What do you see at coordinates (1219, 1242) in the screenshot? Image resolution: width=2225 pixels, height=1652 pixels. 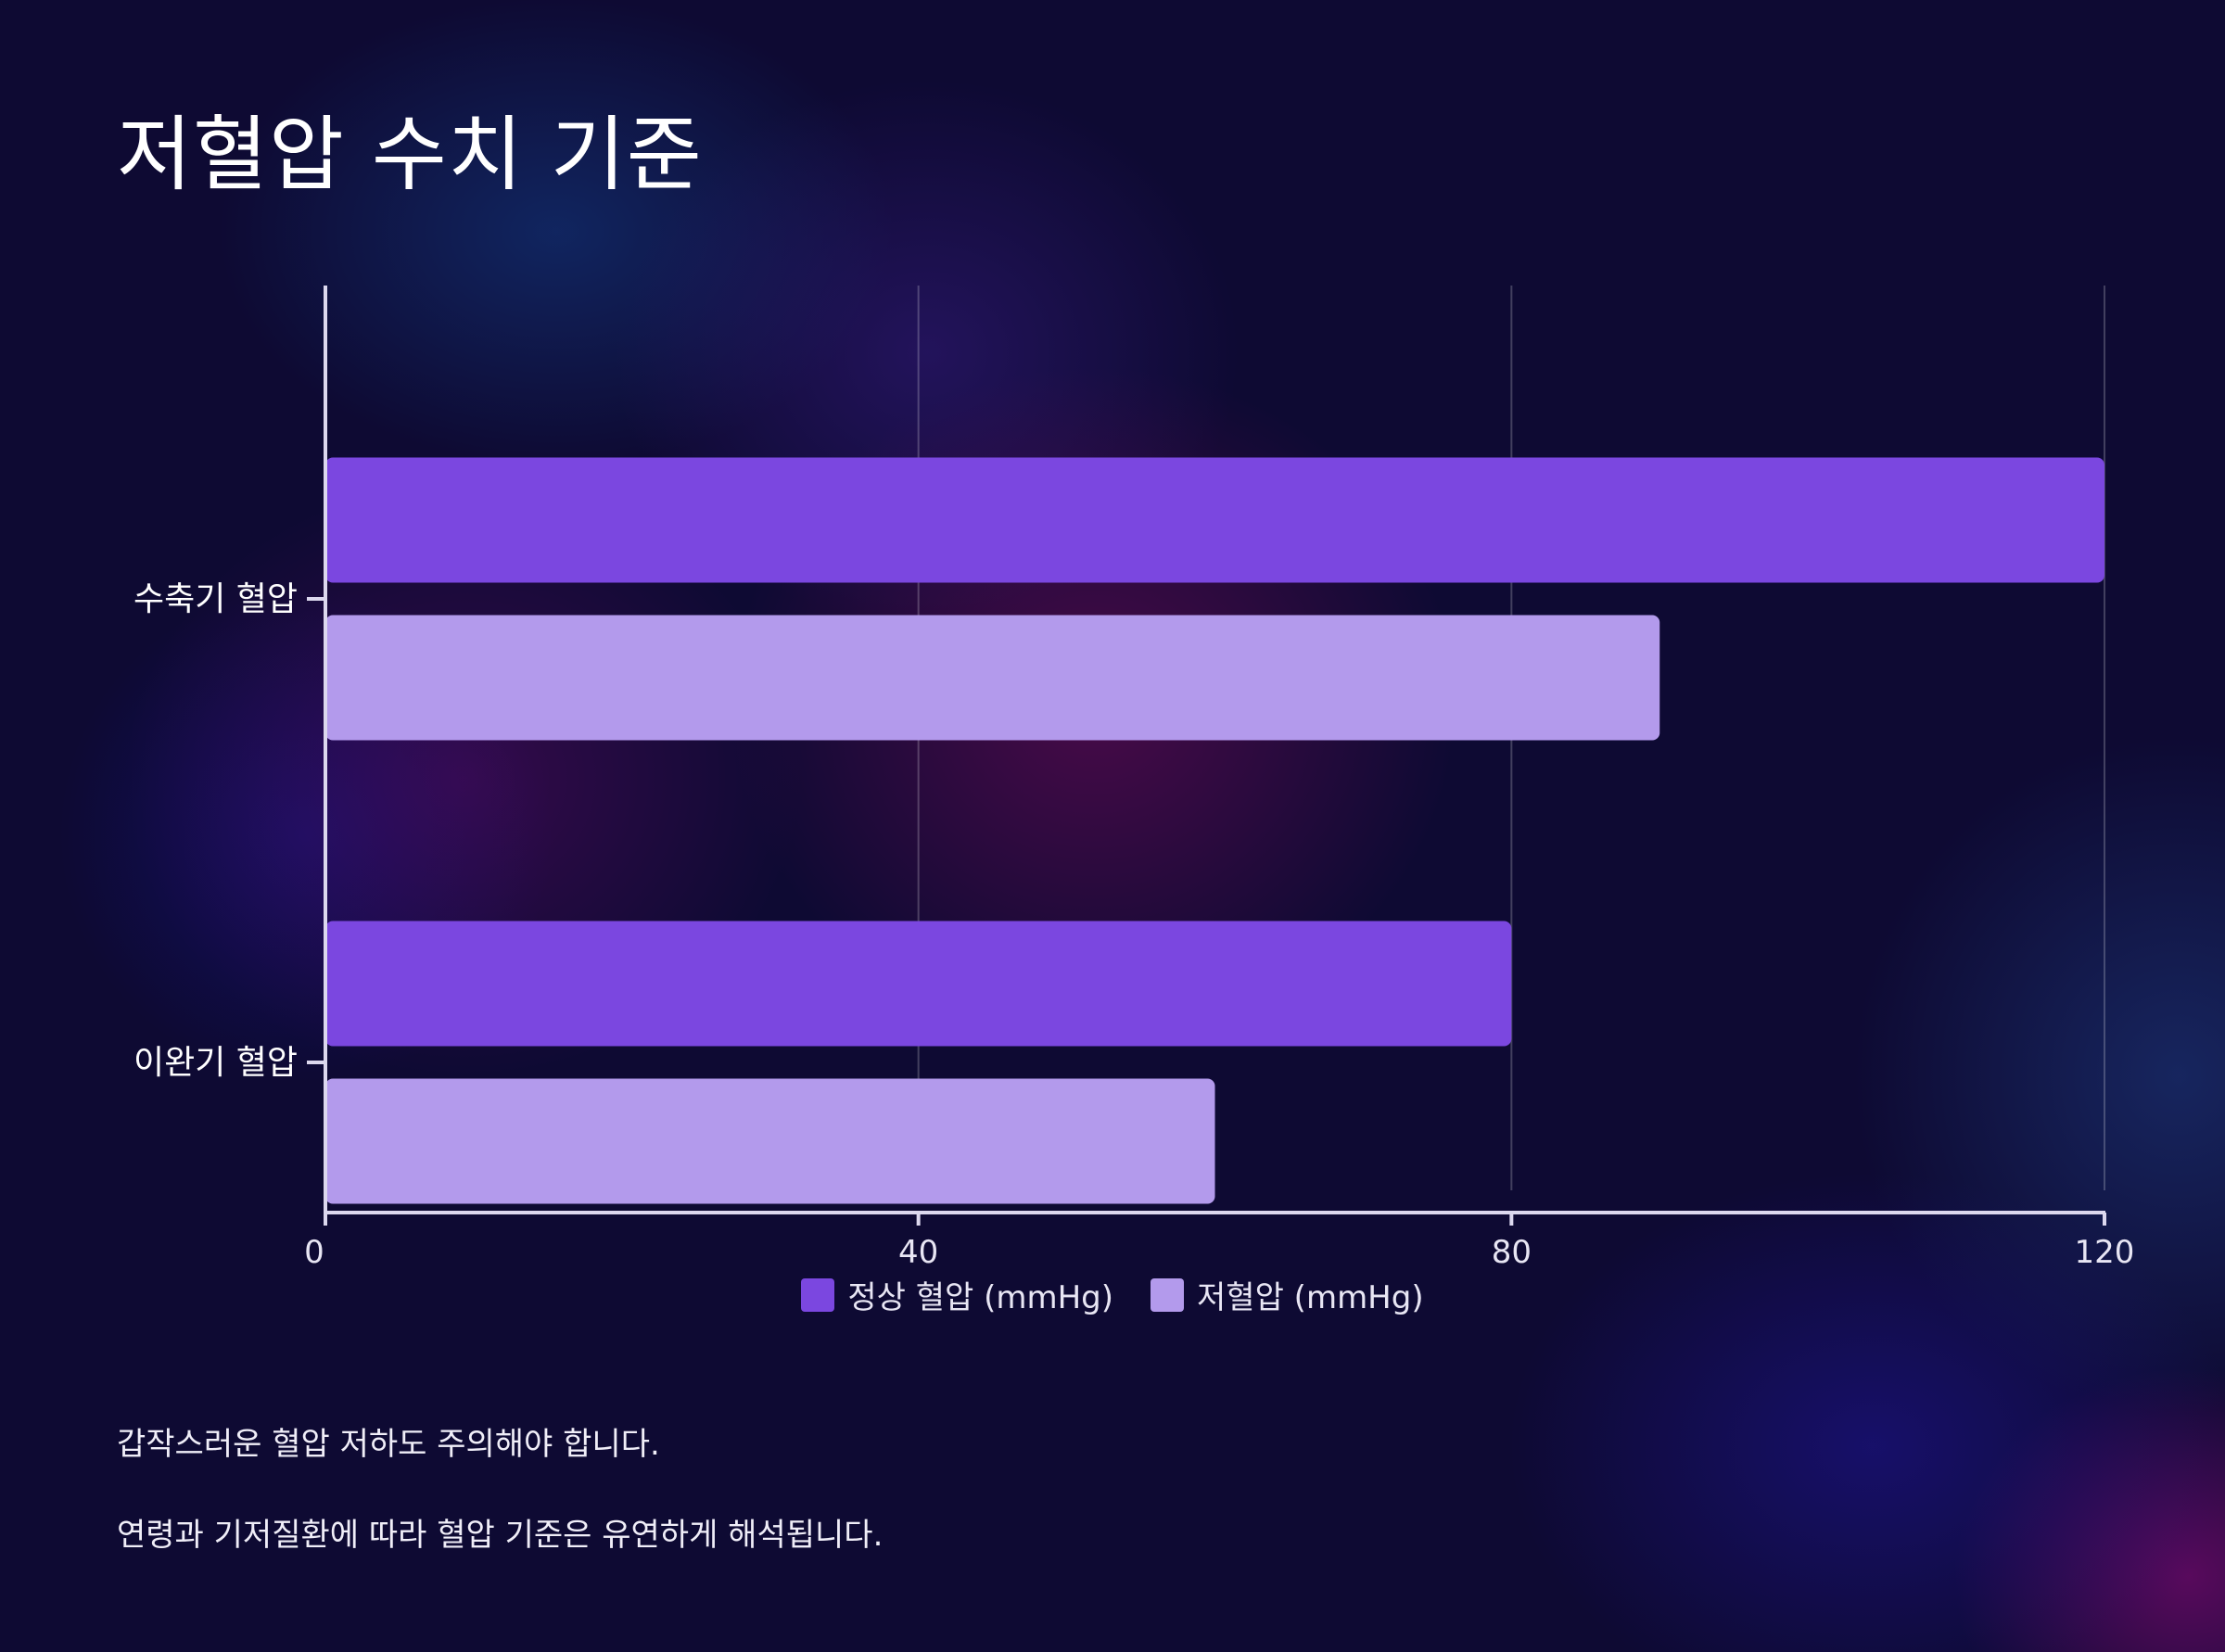 I see `x-ticks: 0 40 80 120` at bounding box center [1219, 1242].